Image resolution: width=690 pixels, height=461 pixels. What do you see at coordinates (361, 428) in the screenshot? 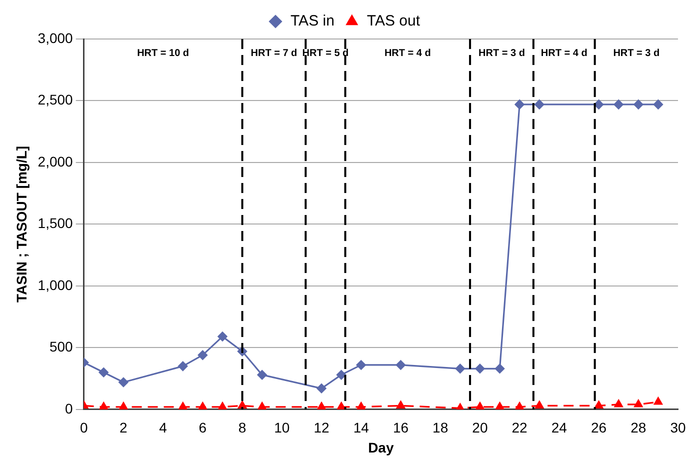
I see `x-tick-label: 14` at bounding box center [361, 428].